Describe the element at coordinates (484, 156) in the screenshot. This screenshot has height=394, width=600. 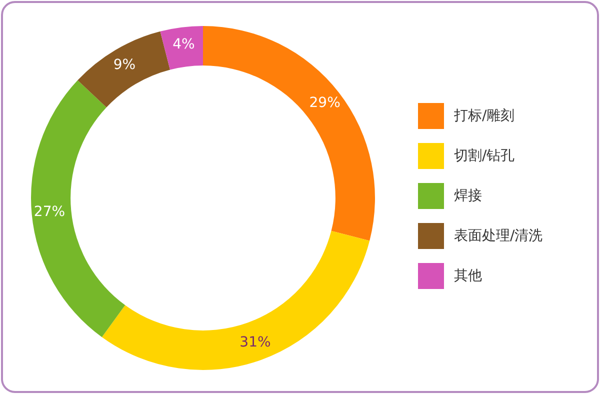
I see `legend-label: 切割/钻孔` at that location.